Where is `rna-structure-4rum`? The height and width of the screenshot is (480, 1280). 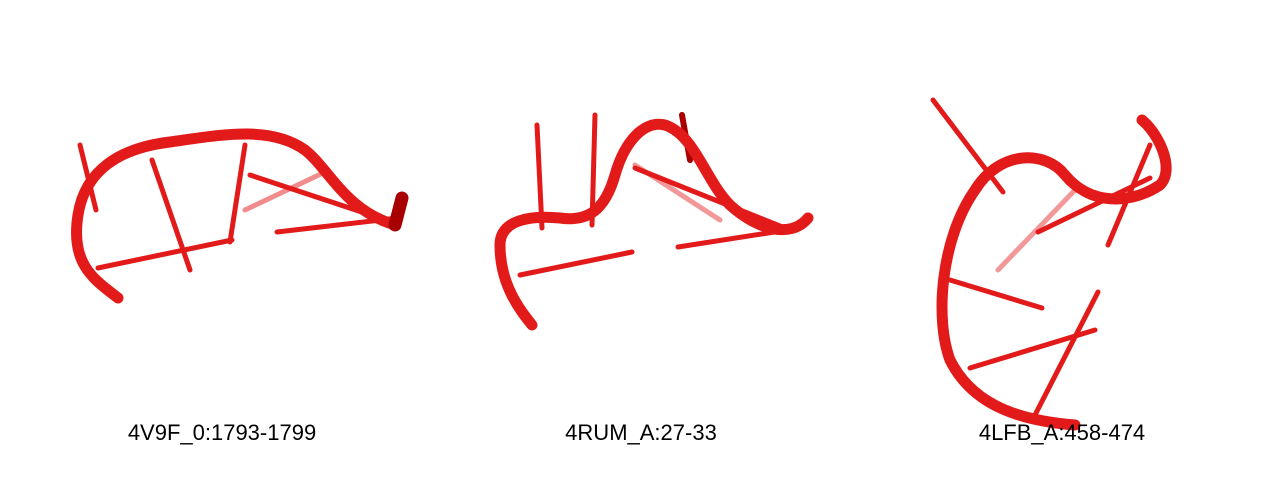 rna-structure-4rum is located at coordinates (654, 221).